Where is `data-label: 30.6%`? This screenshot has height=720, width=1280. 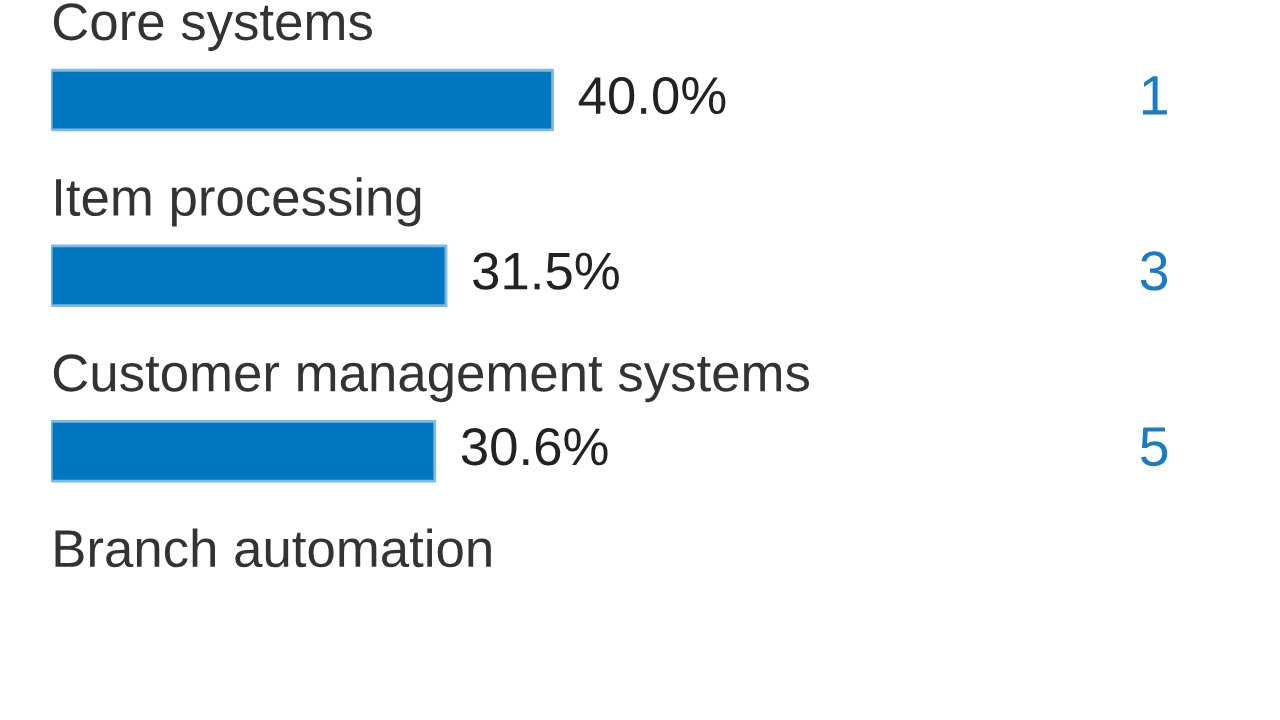 data-label: 30.6% is located at coordinates (534, 447).